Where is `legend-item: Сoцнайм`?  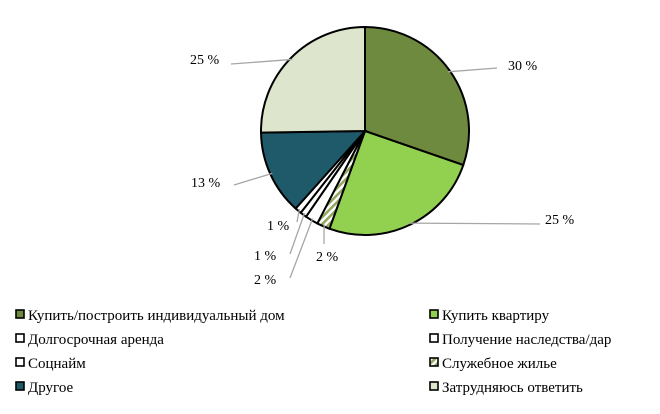 legend-item: Сoцнайм is located at coordinates (50, 364).